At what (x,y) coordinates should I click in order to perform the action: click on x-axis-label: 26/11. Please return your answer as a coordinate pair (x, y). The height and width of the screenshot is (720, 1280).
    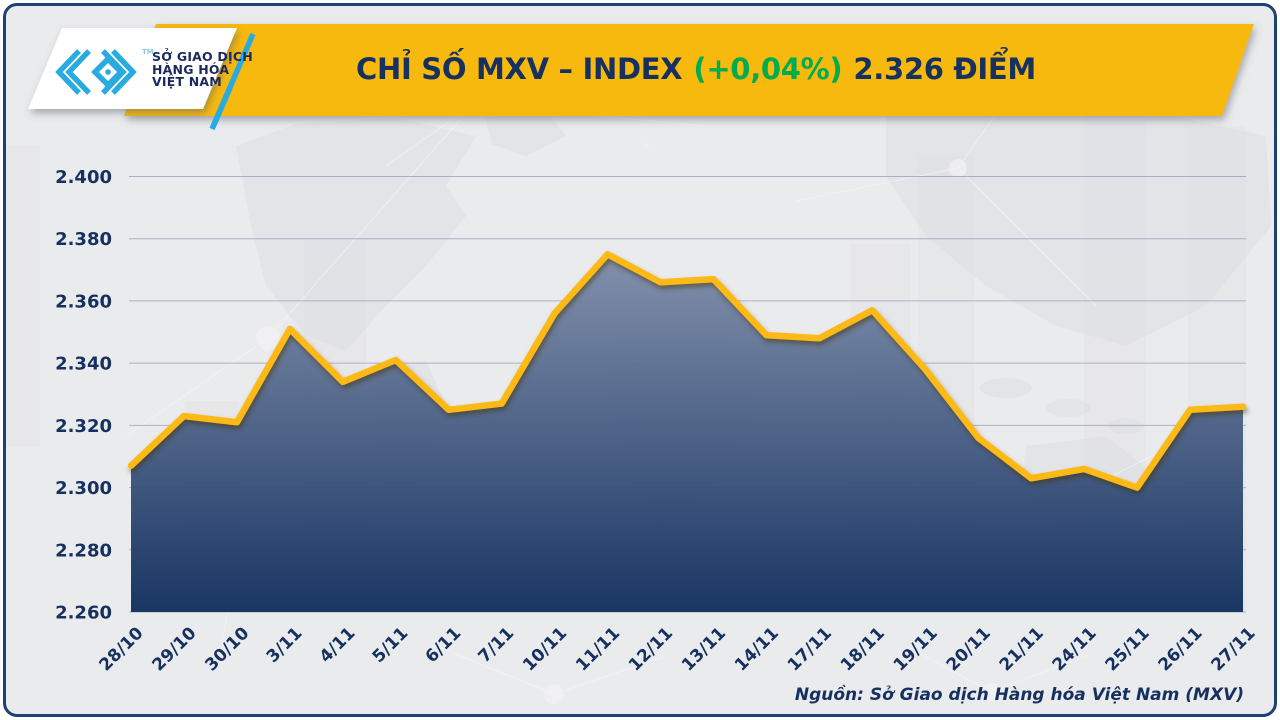
    Looking at the image, I should click on (1181, 649).